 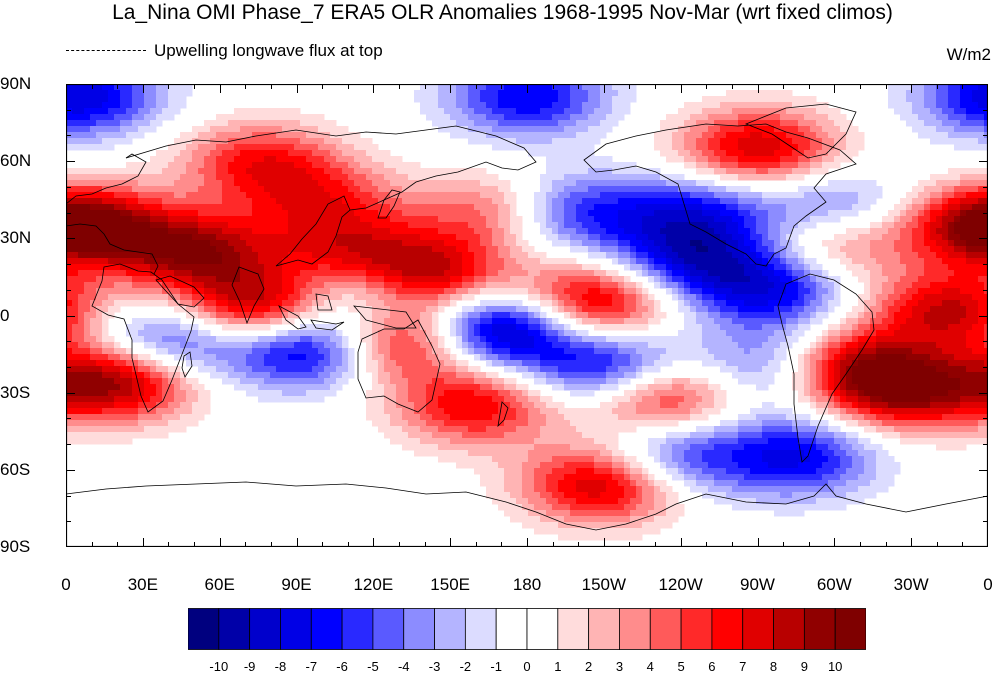 I want to click on colorbar, so click(x=527, y=629).